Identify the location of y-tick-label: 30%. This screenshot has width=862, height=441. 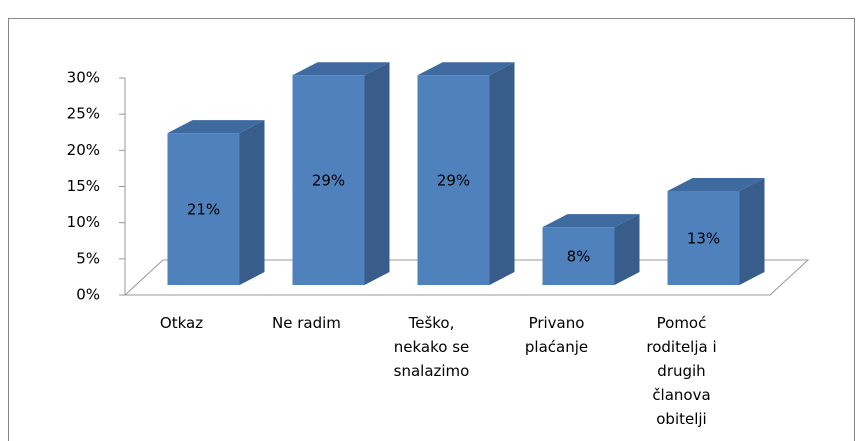
(83, 78).